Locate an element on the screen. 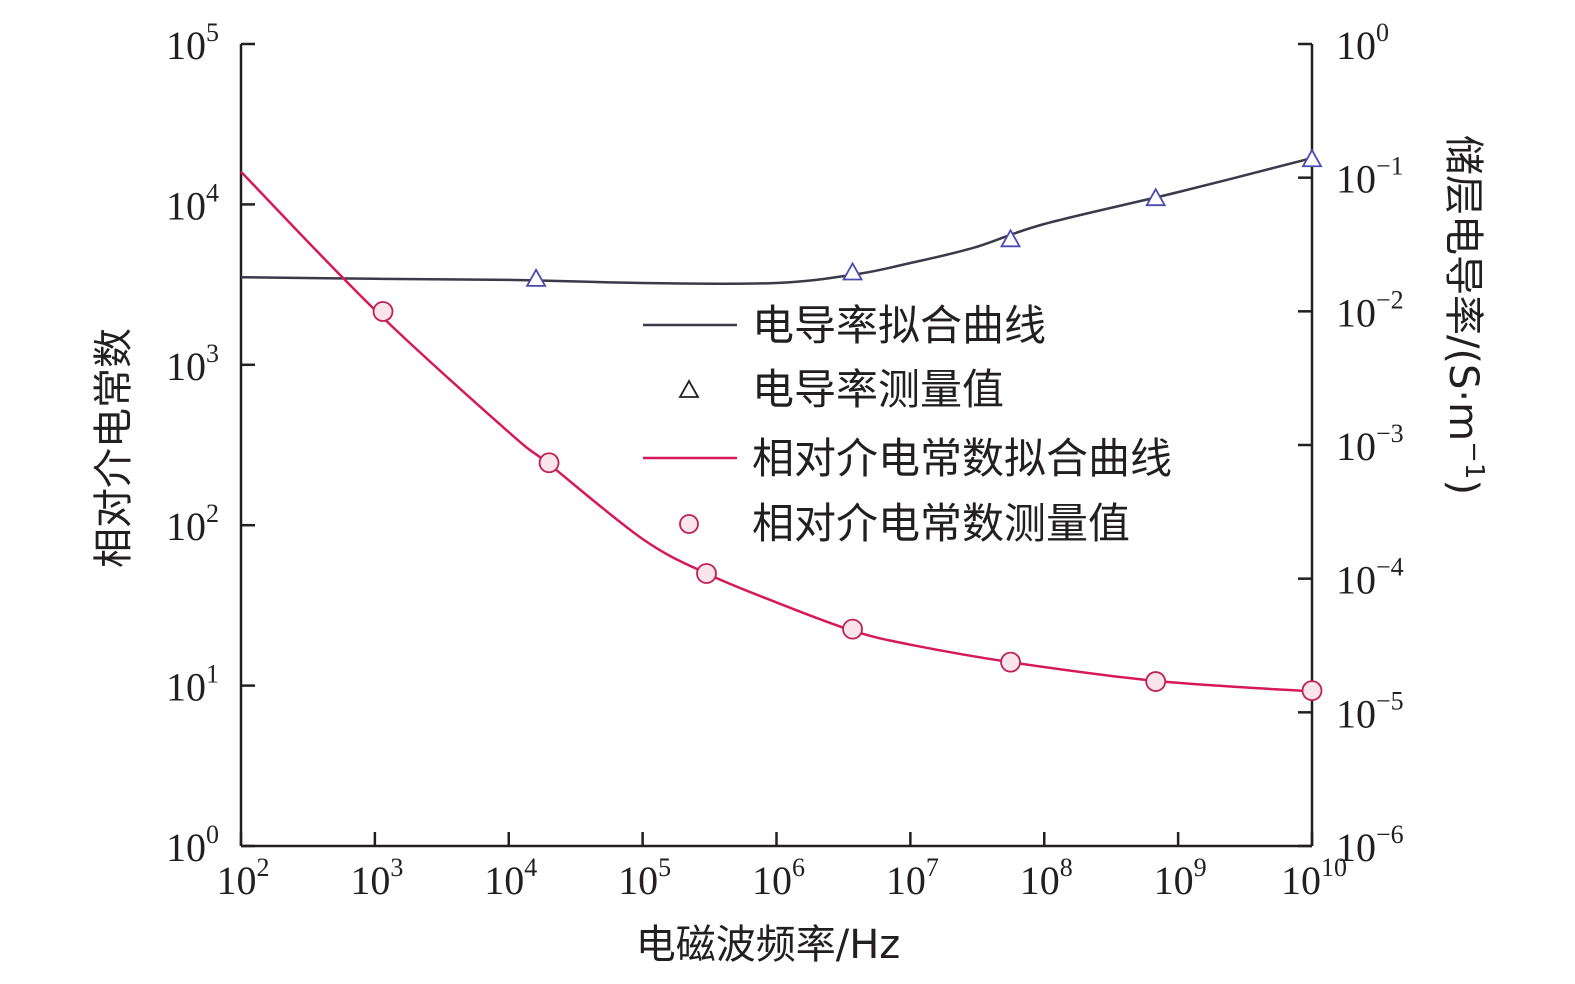 The width and height of the screenshot is (1575, 984). right-y-axis-title-main: 储层电导率/(S·m is located at coordinates (1463, 288).